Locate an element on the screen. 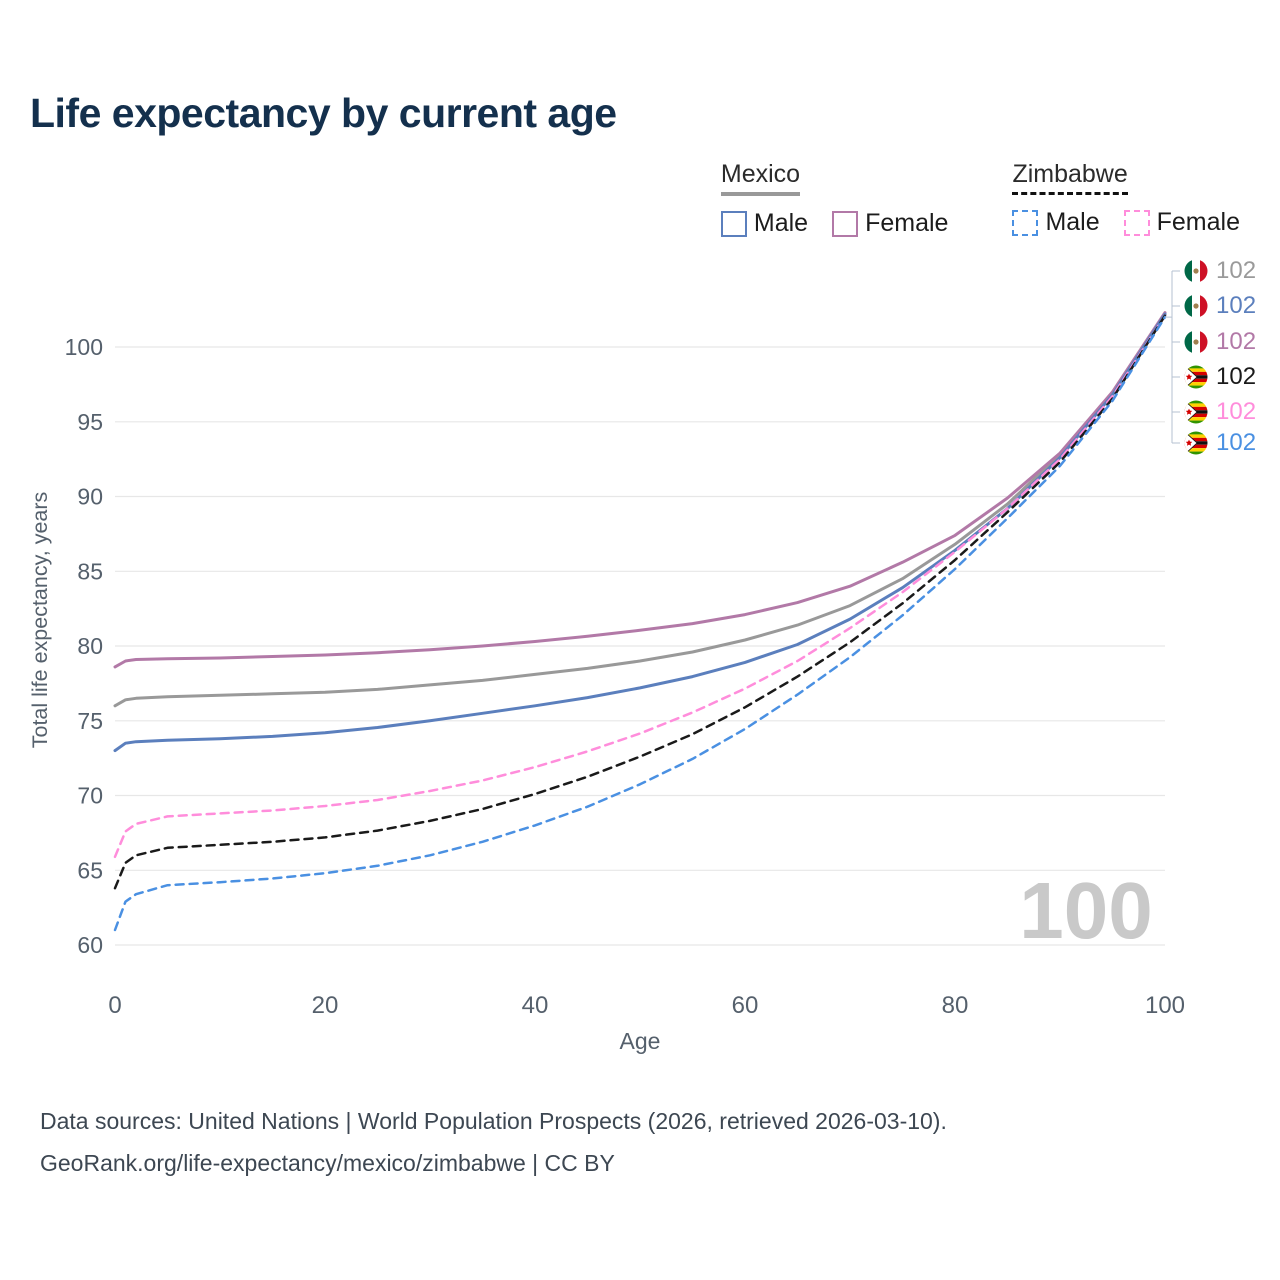  y-tick-label: 65 is located at coordinates (90, 870).